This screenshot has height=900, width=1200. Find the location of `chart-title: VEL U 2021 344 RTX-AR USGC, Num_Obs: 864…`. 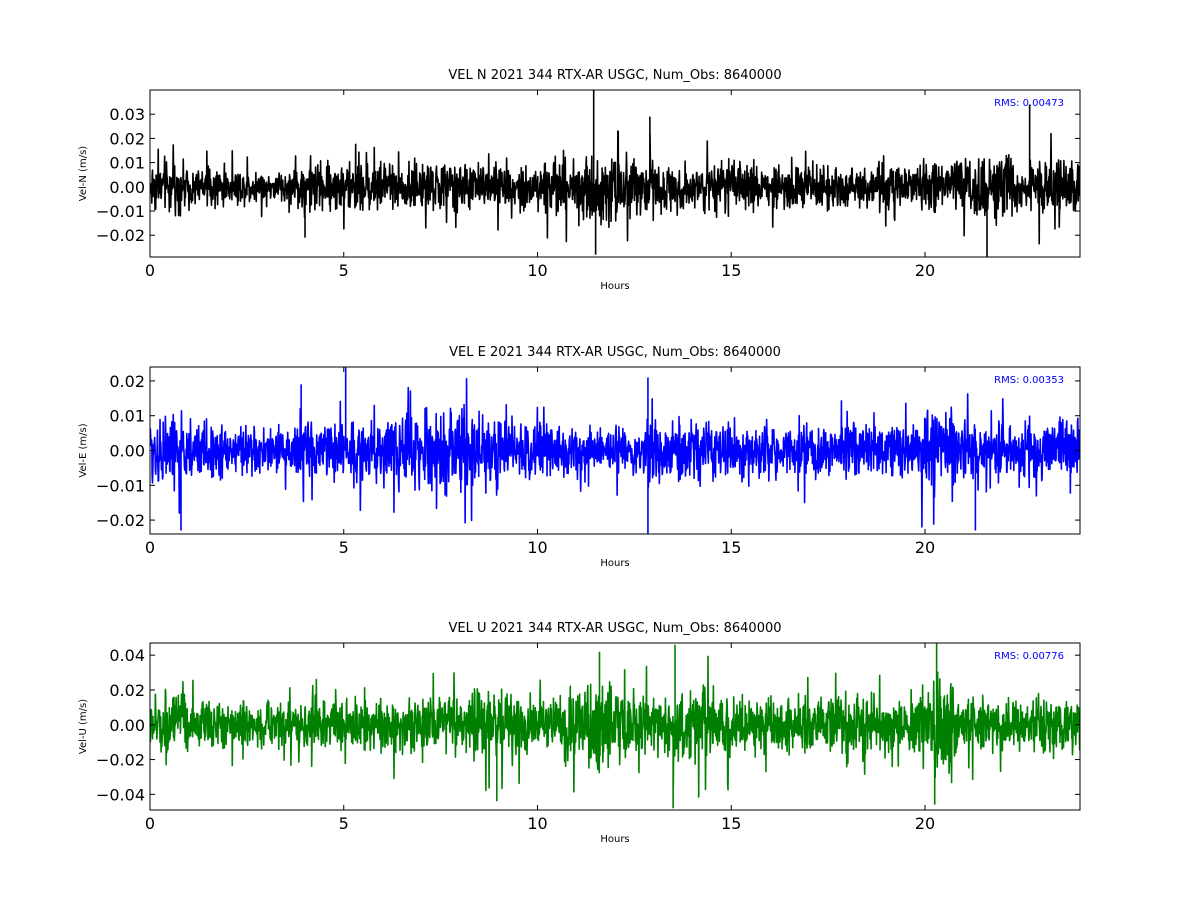

chart-title: VEL U 2021 344 RTX-AR USGC, Num_Obs: 864… is located at coordinates (614, 628).